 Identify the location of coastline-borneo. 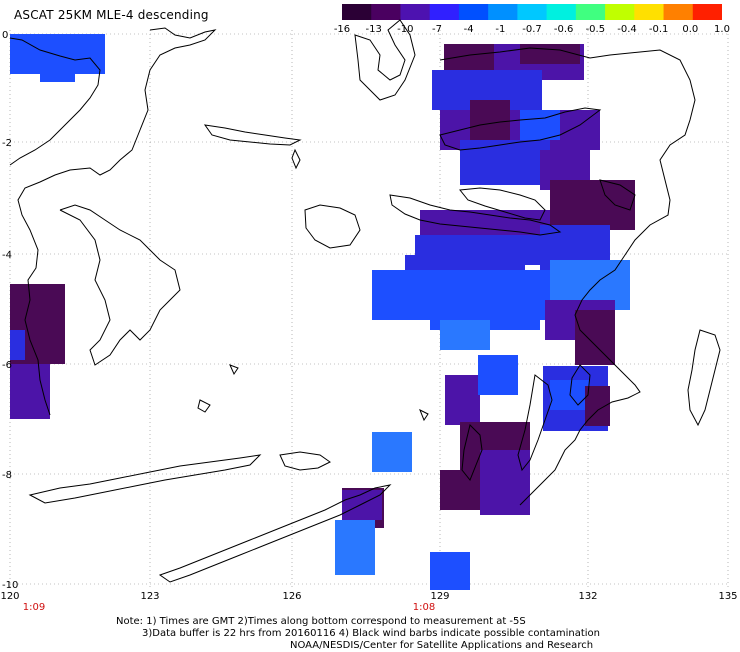
(55, 101).